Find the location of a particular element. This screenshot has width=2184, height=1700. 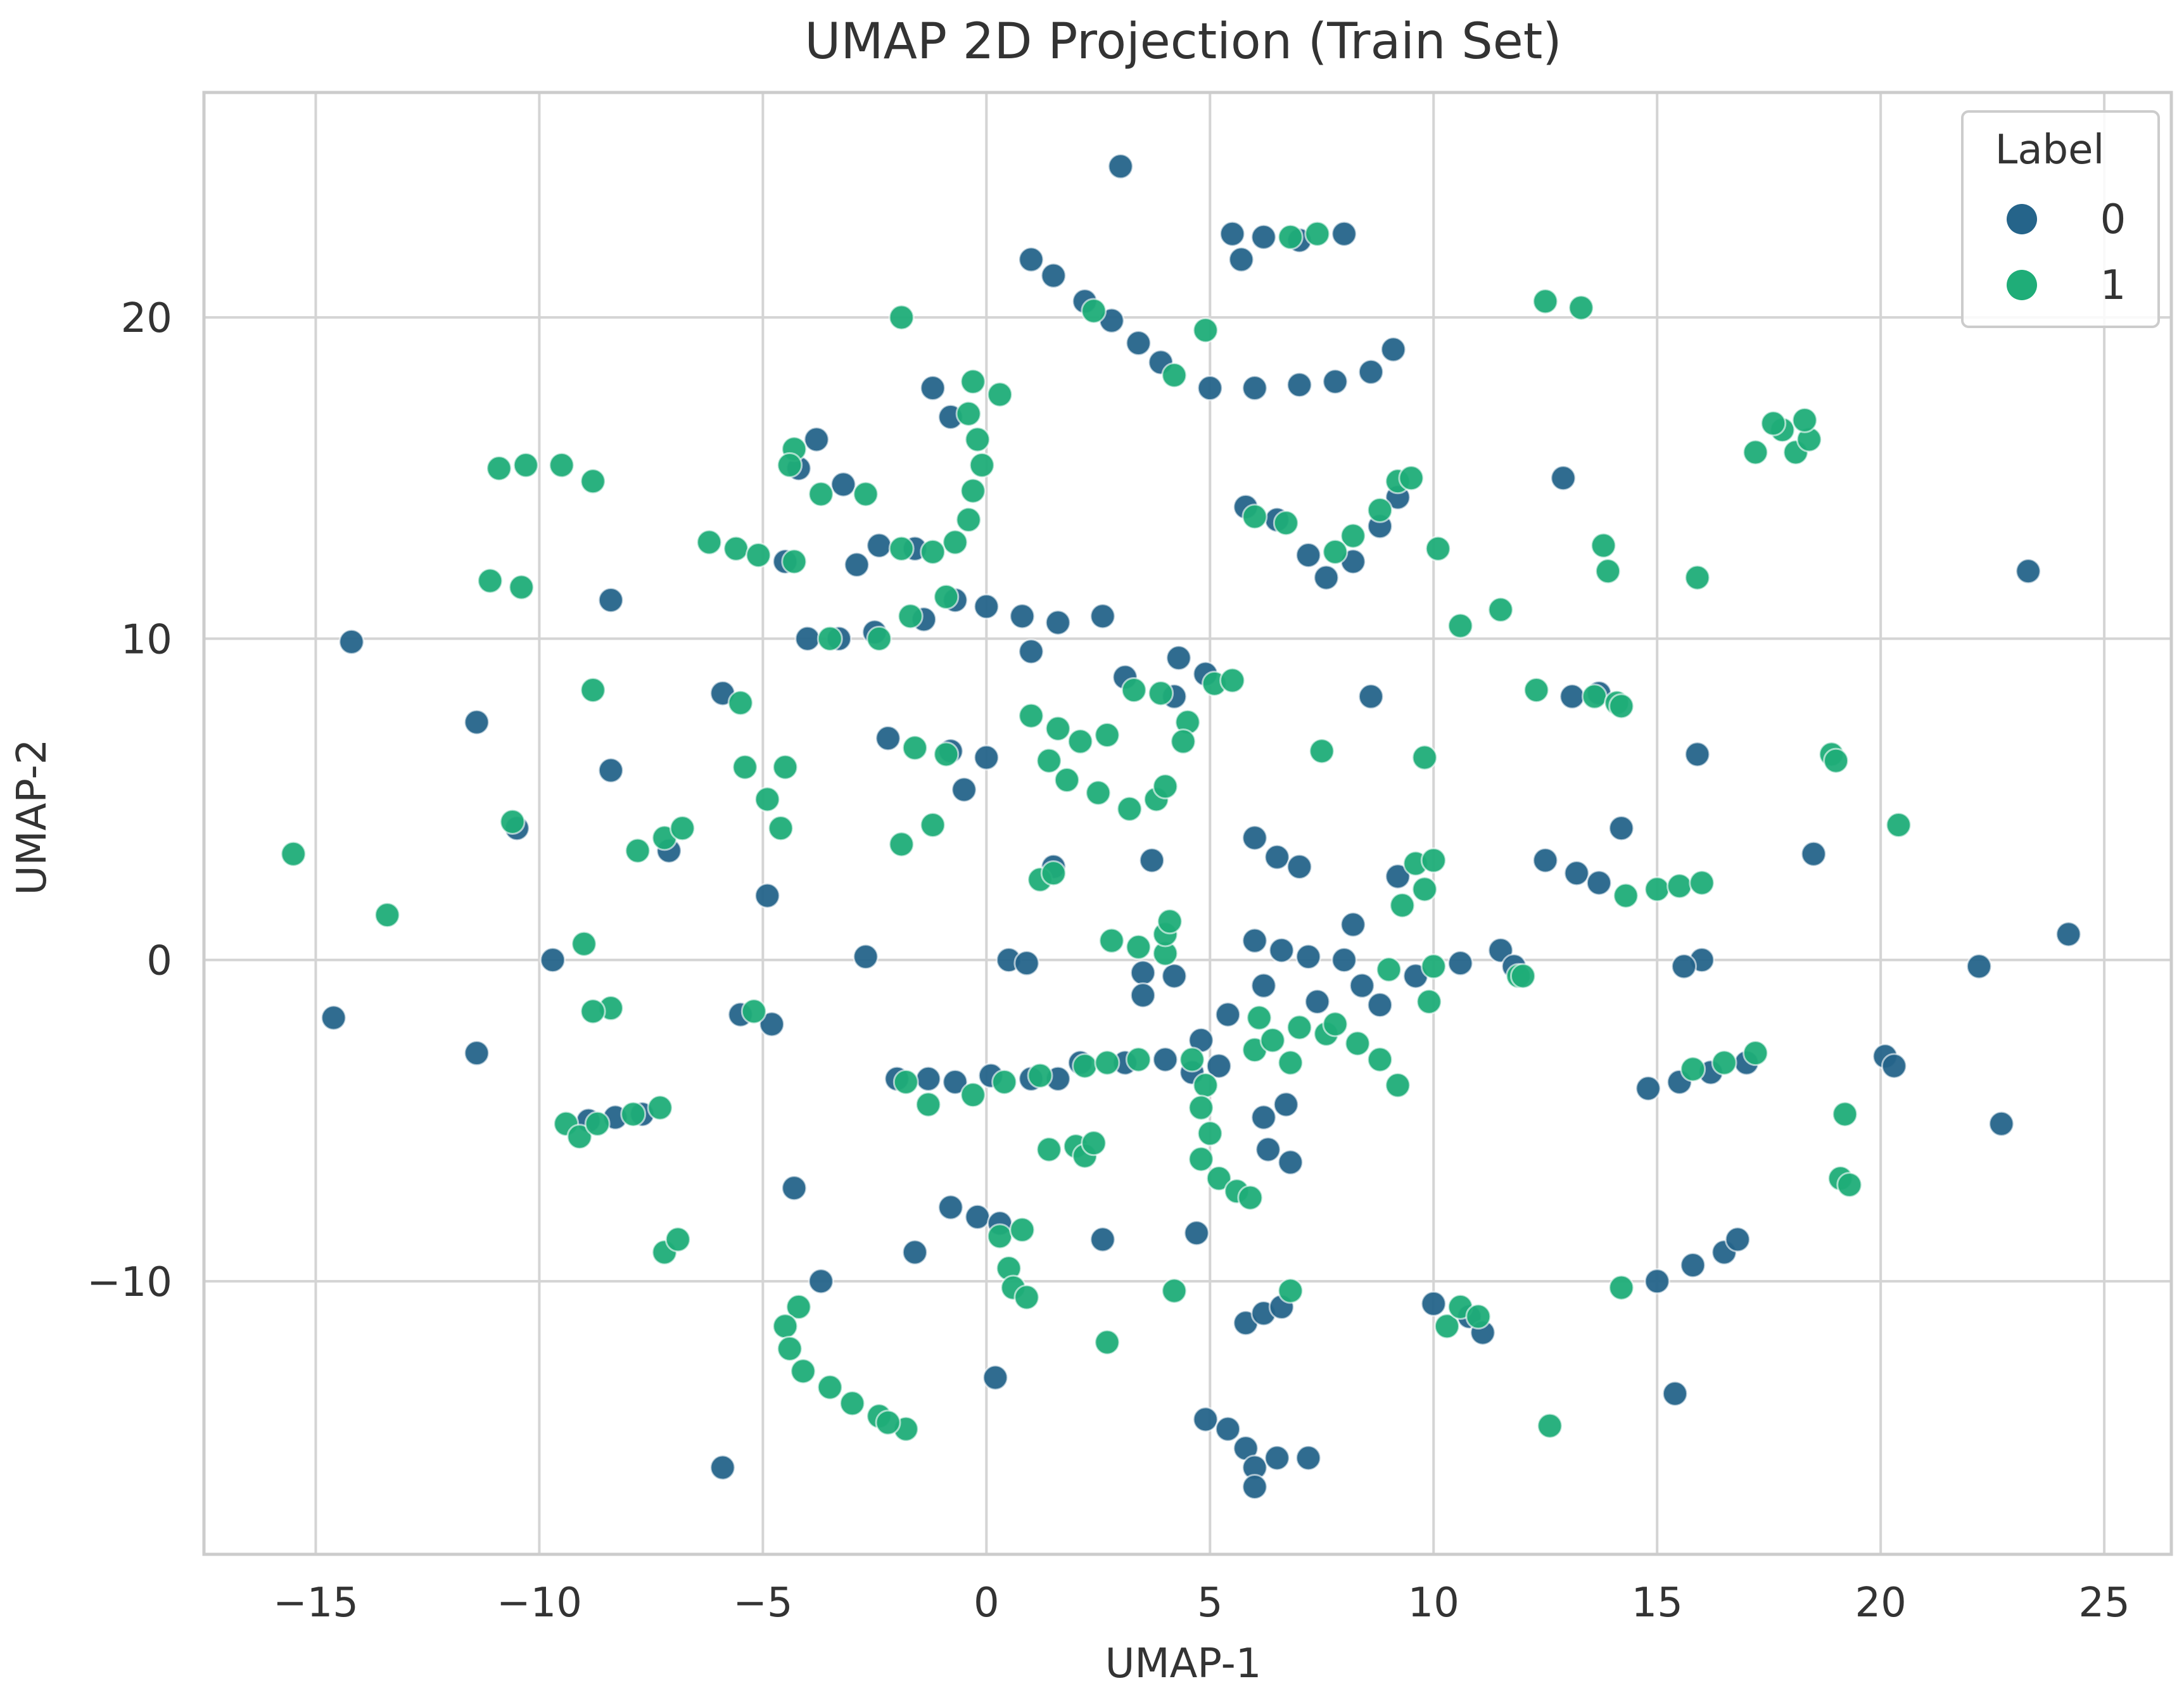

legend: Label 0 1 is located at coordinates (2060, 219).